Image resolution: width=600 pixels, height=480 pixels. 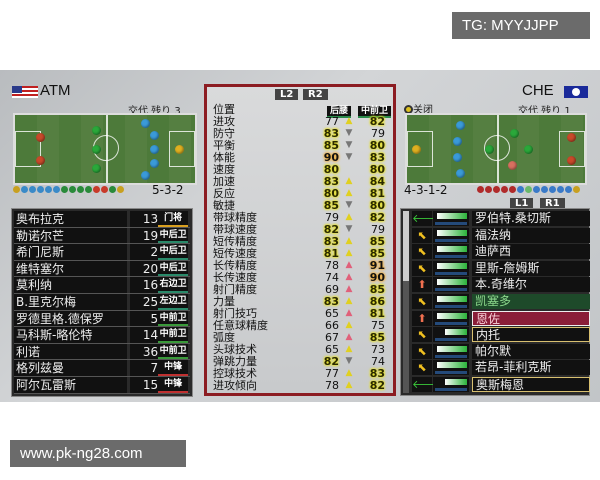 I want to click on player-row: ⬉ 迪萨西, so click(x=501, y=252).